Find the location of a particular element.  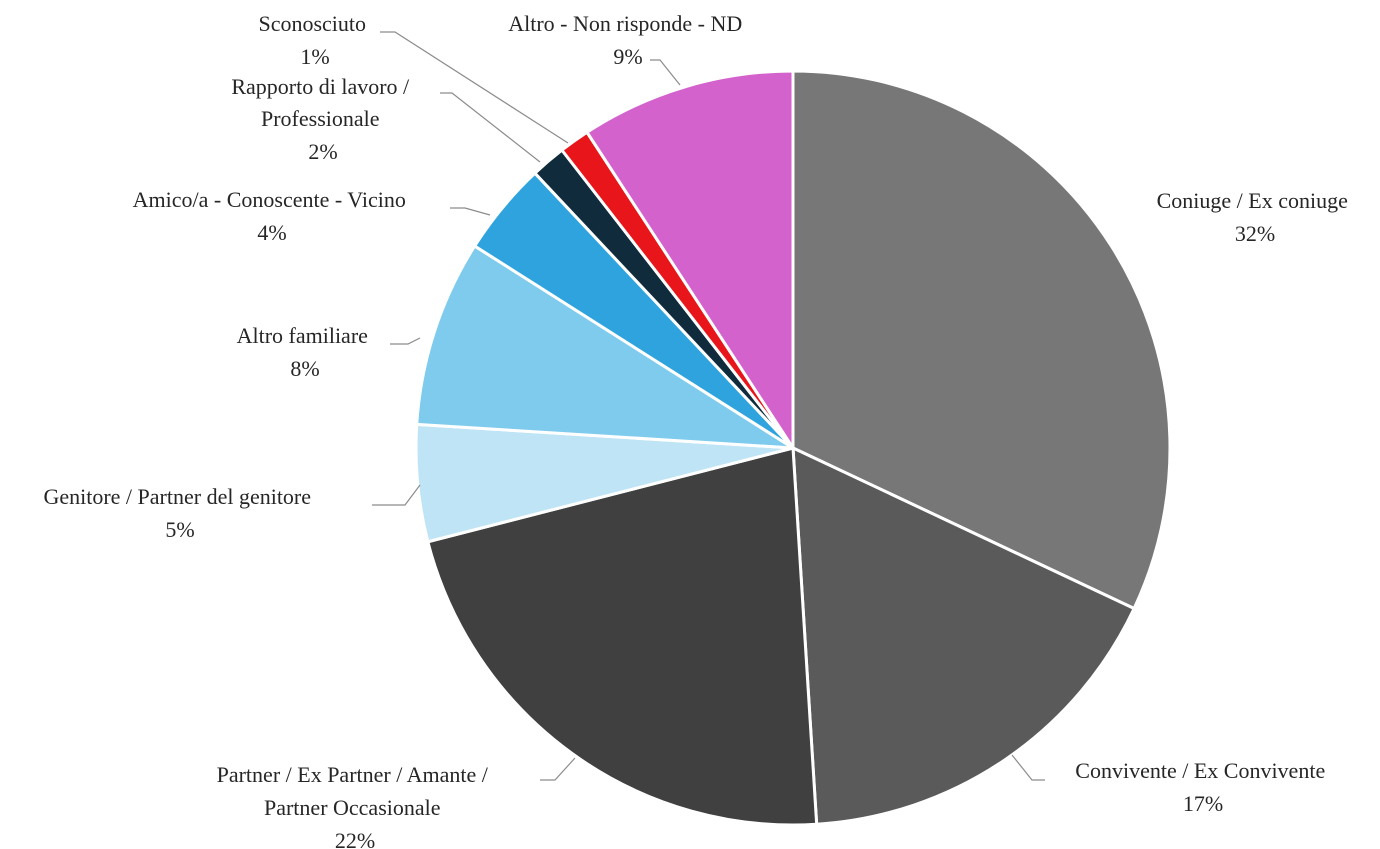

slice-label-altro-familiare-percent: 8% is located at coordinates (304, 368).